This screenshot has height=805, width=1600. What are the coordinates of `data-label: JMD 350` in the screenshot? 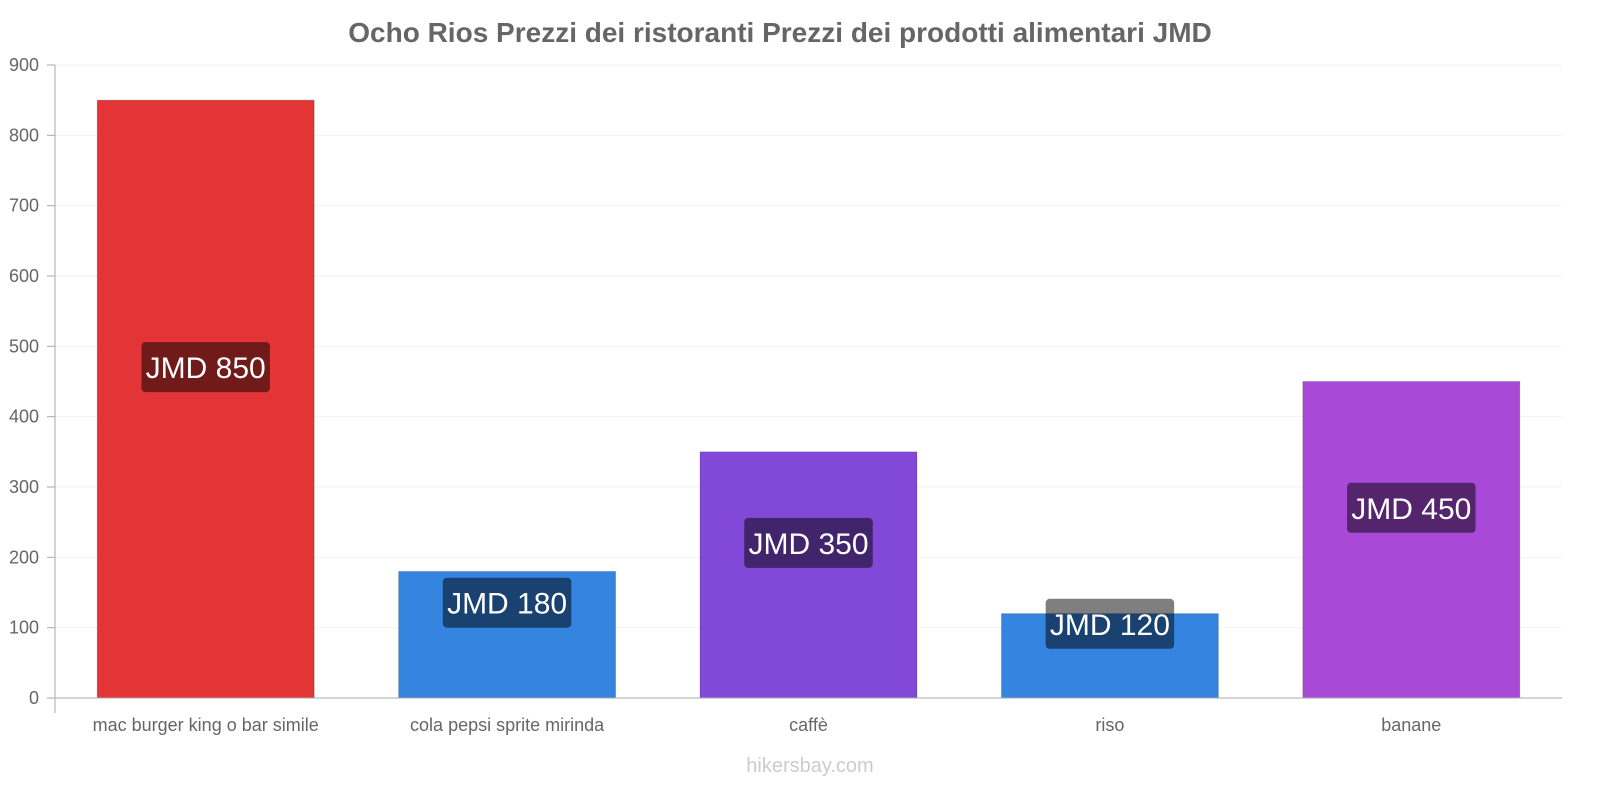 It's located at (808, 544).